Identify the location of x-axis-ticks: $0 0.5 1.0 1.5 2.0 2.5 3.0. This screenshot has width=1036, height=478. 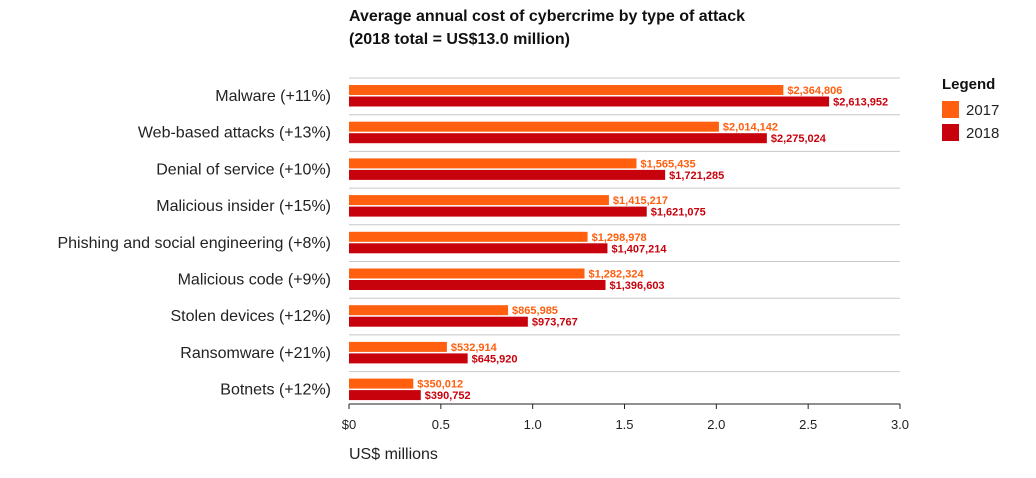
(625, 418).